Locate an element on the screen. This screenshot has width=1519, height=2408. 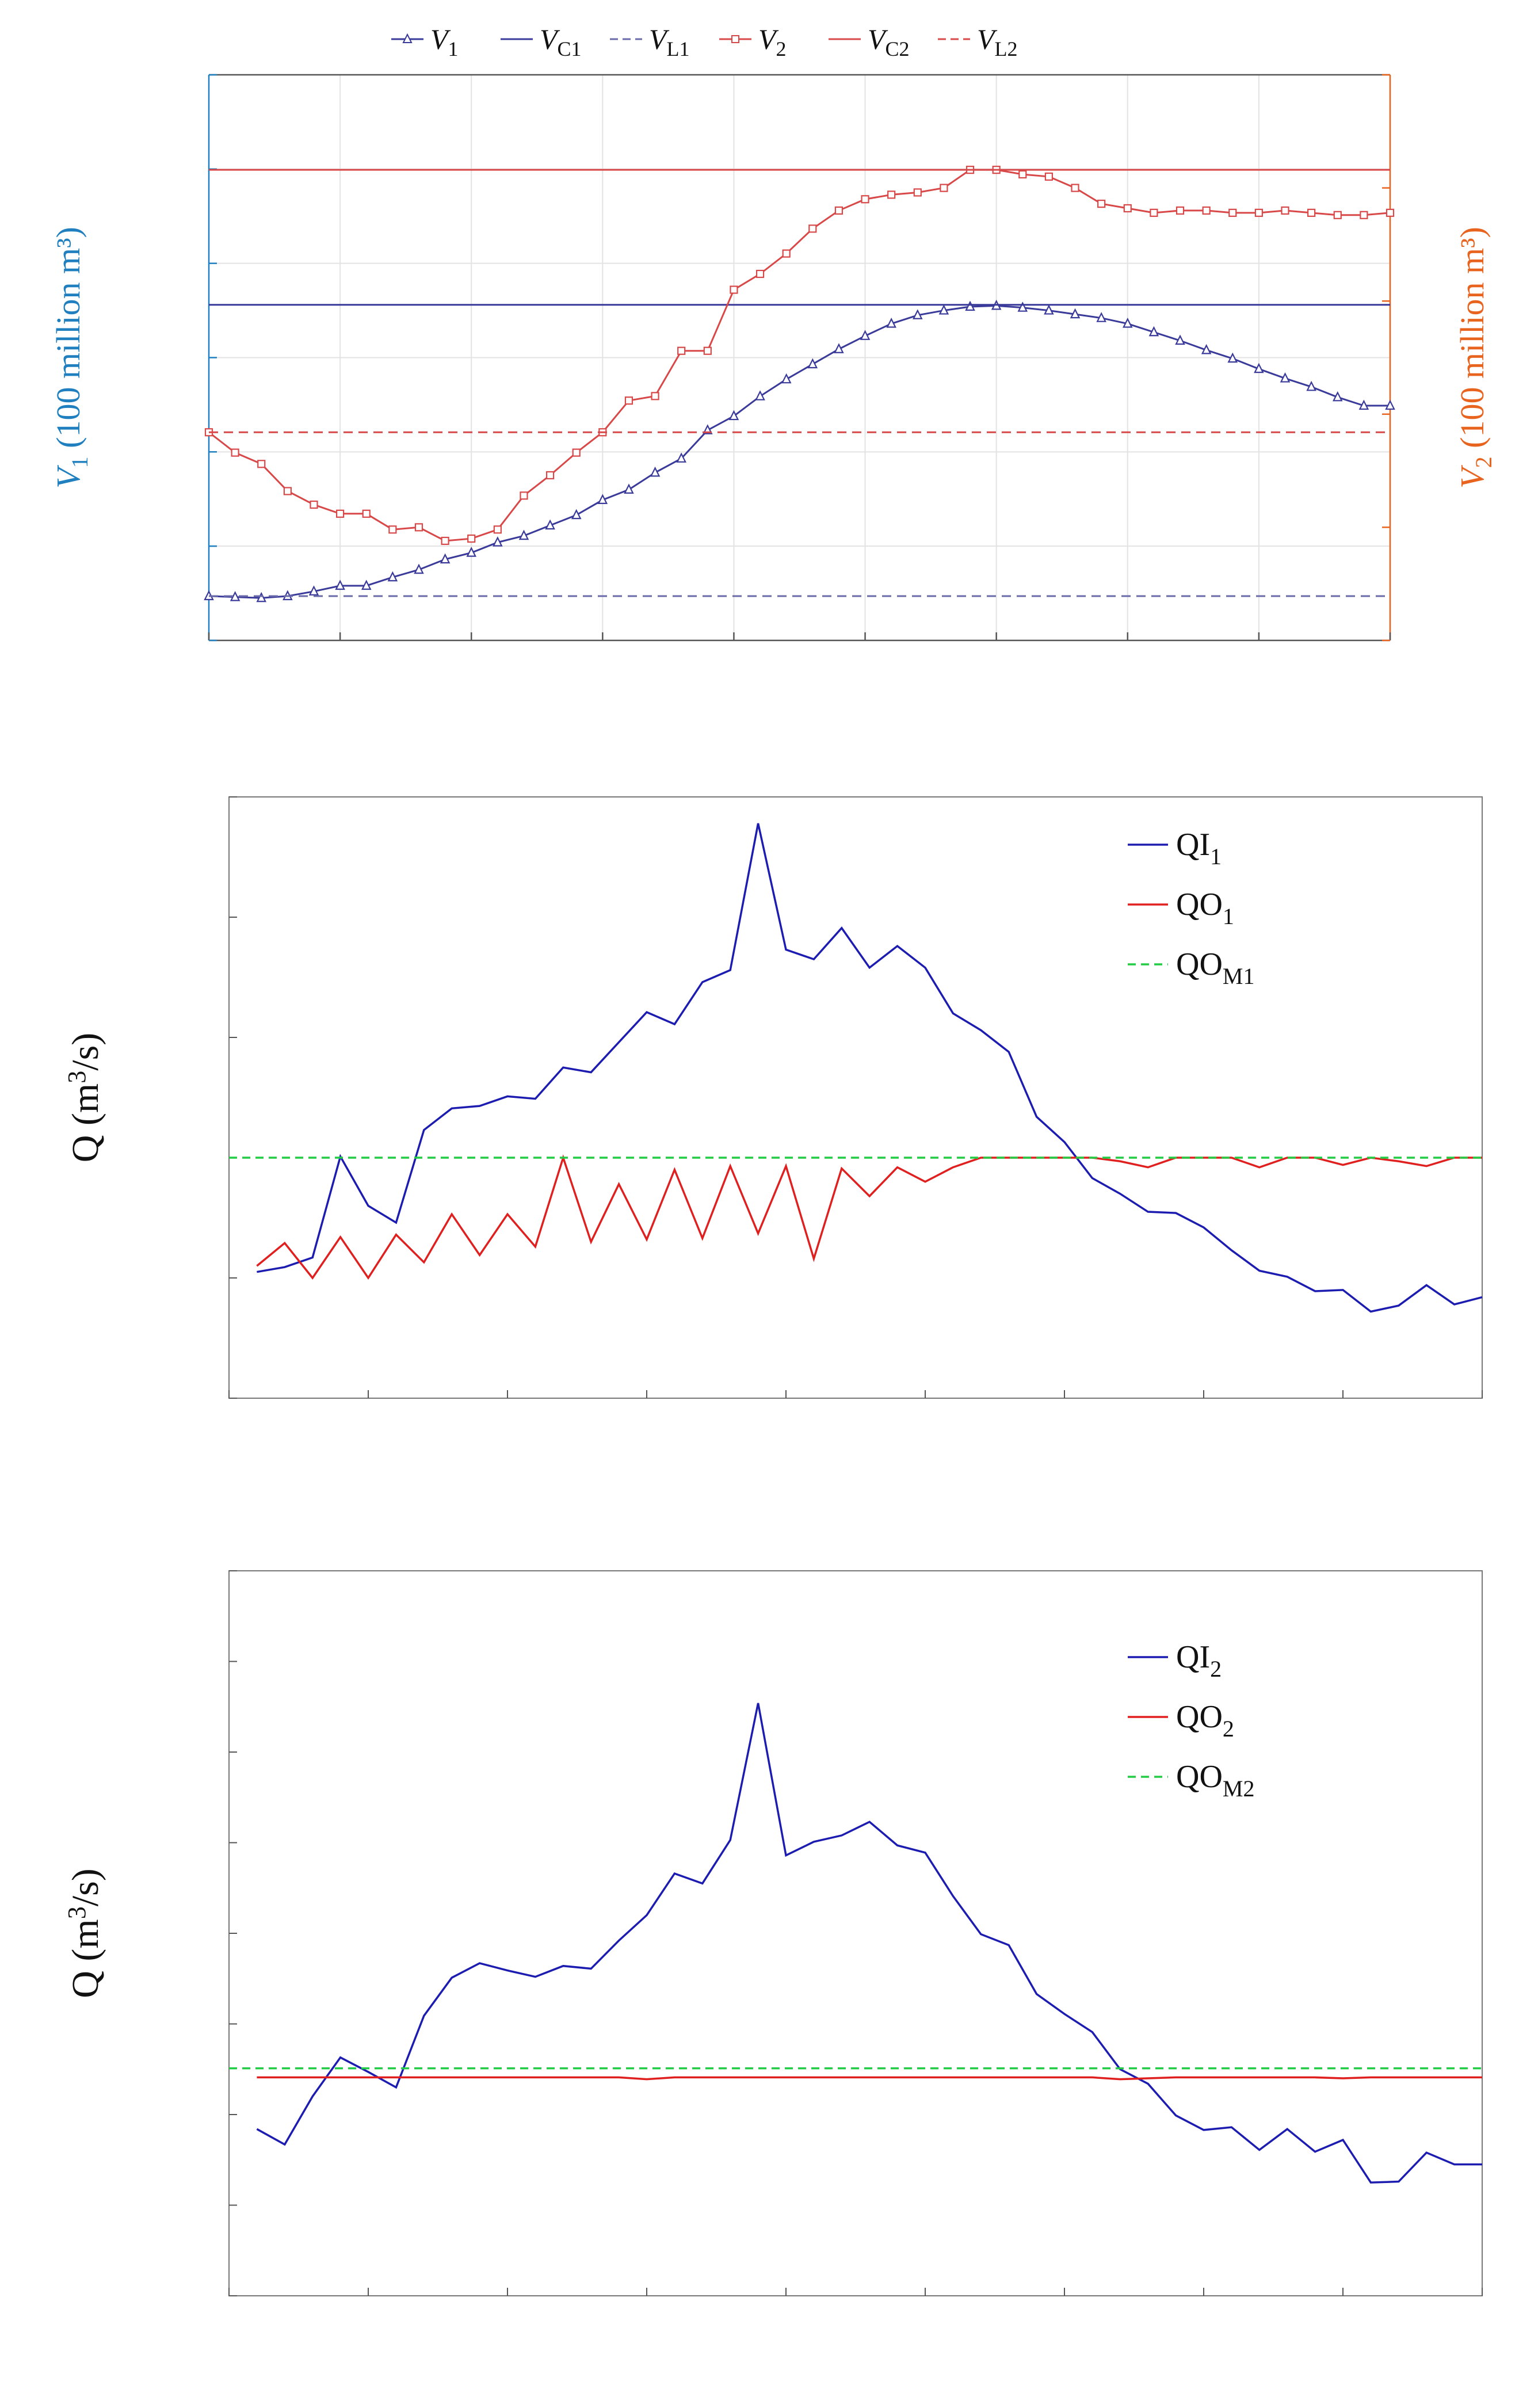
legend-label: V2 is located at coordinates (773, 41).